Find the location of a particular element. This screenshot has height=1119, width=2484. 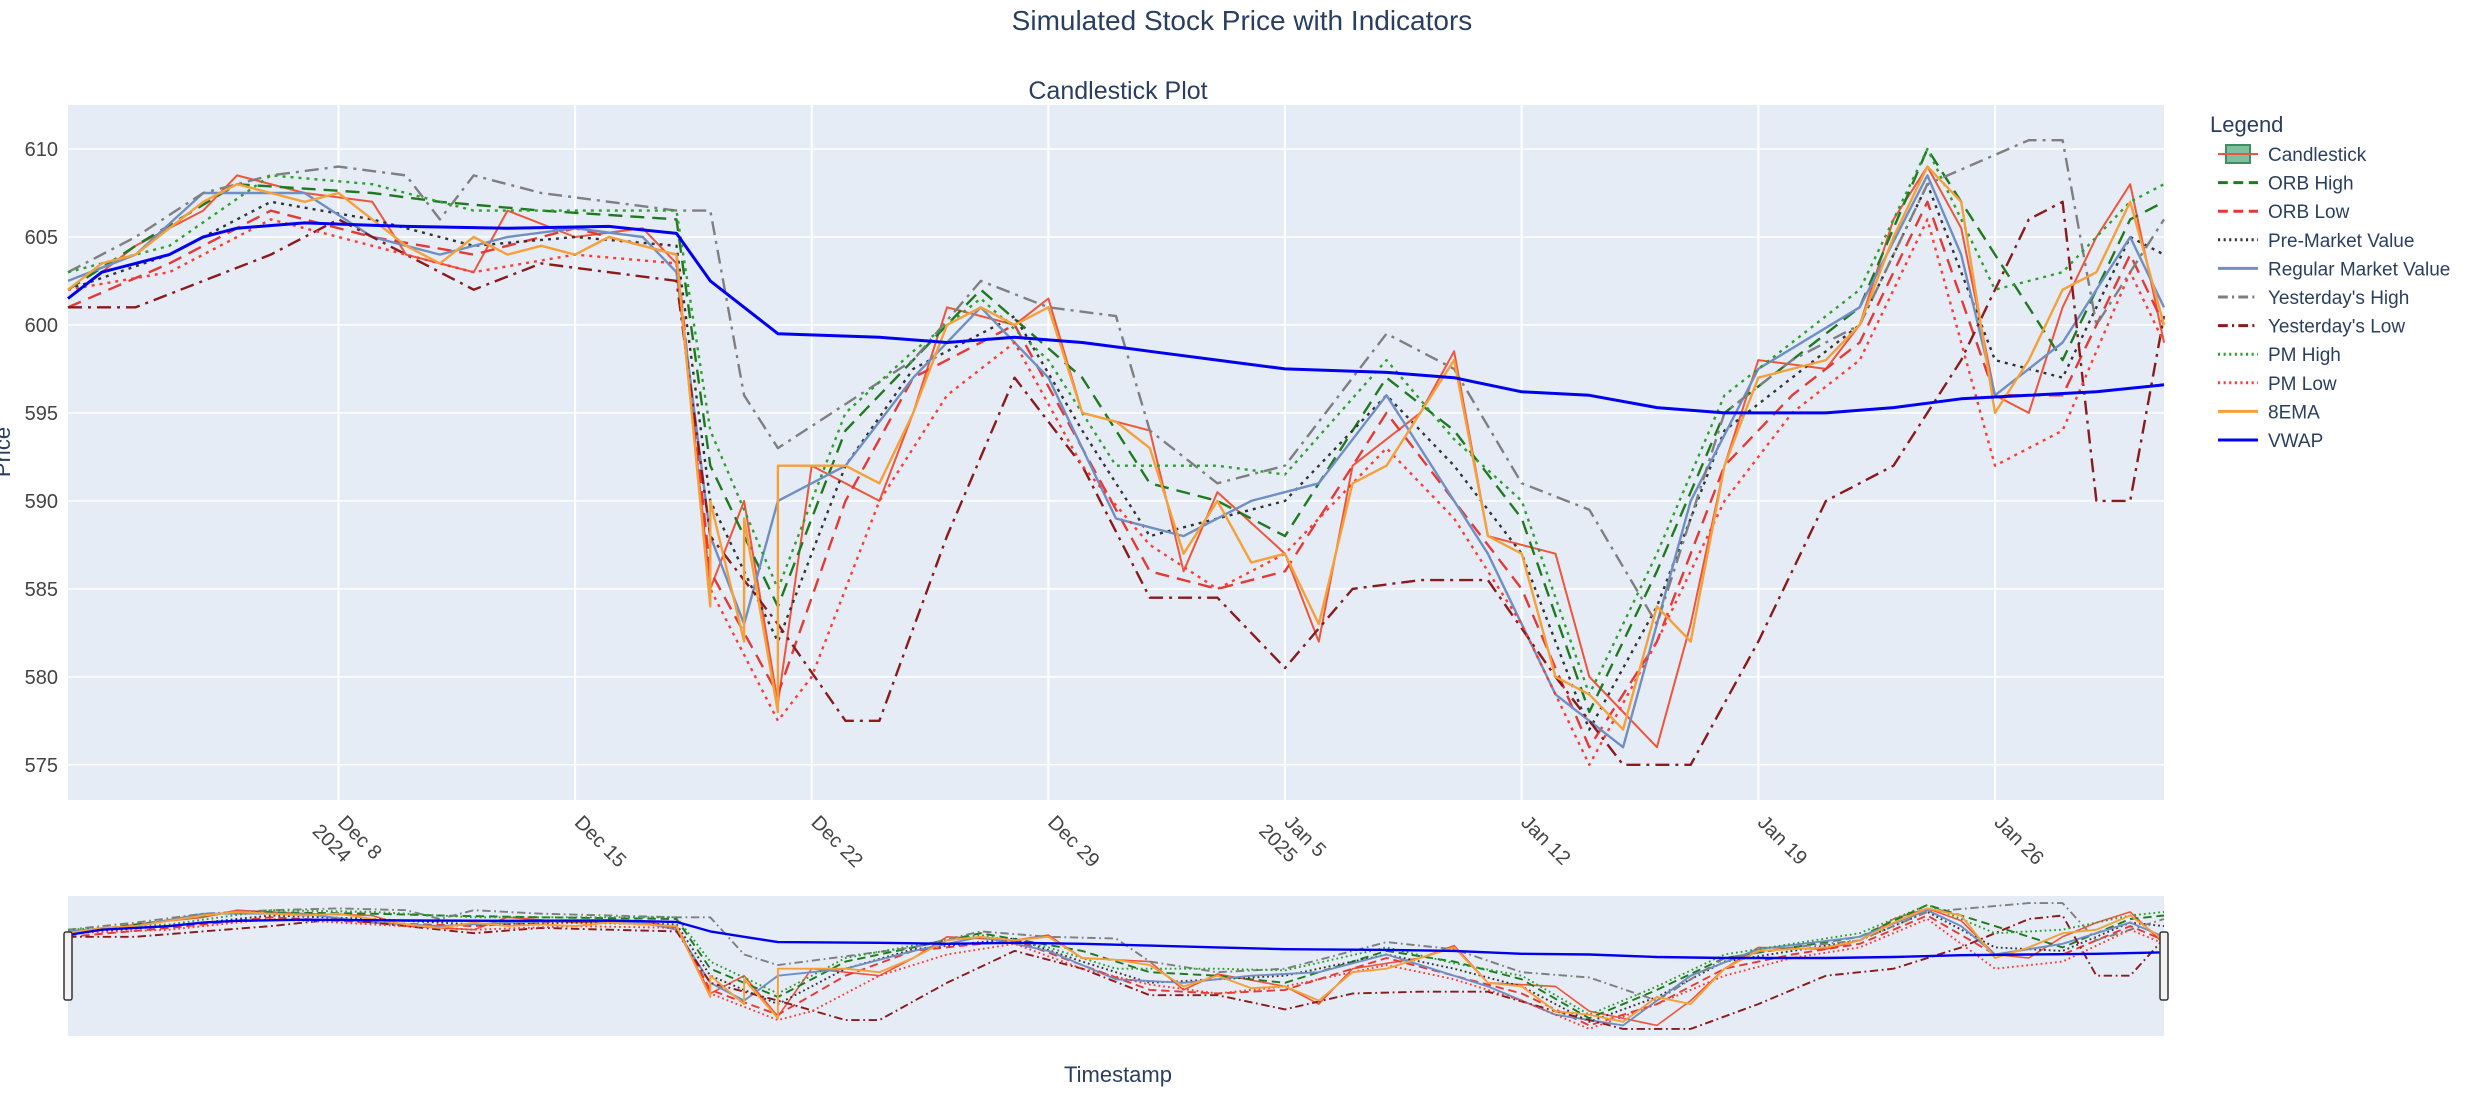

legend-item-pre-market-value: Pre-Market Value is located at coordinates (2316, 241).